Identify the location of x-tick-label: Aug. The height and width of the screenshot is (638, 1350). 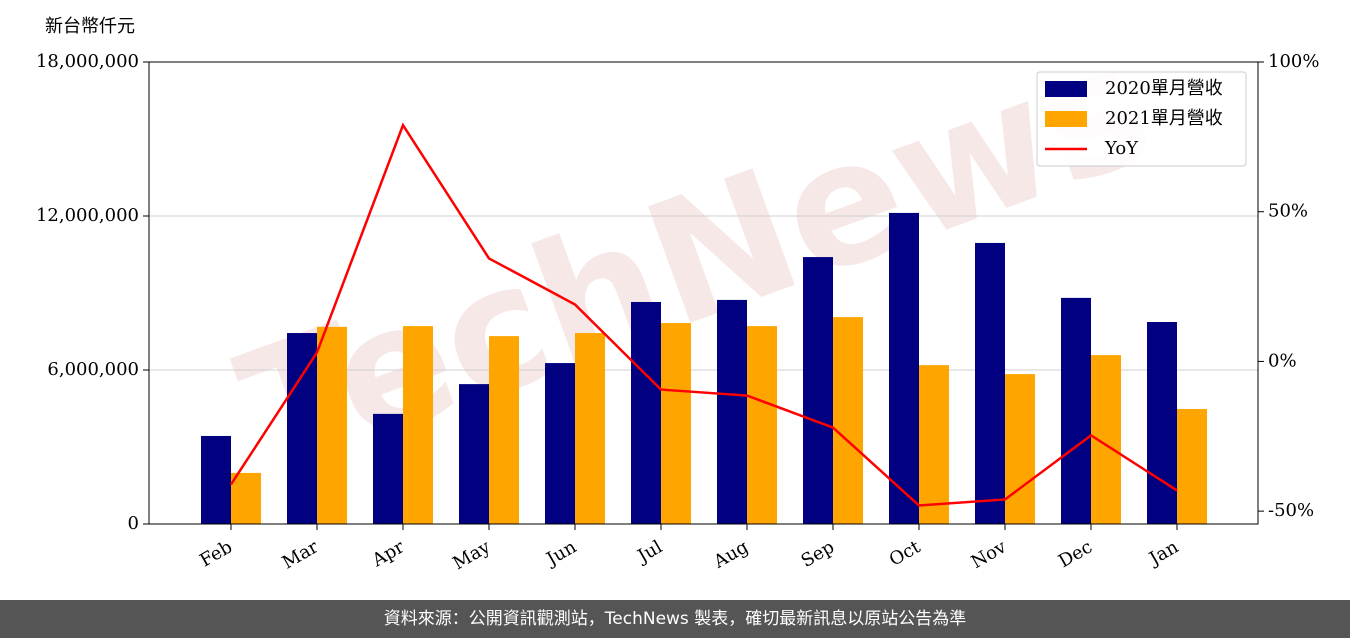
(730, 554).